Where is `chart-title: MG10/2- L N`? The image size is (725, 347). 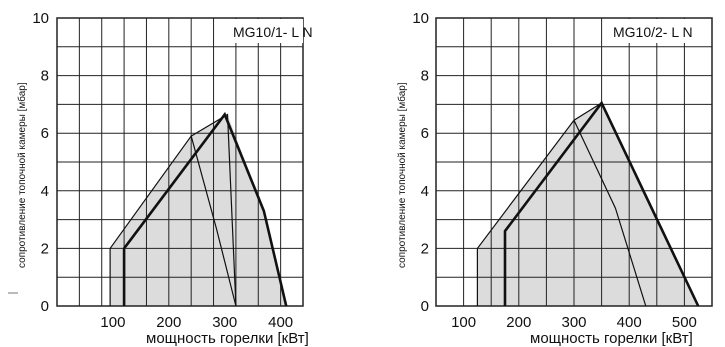
chart-title: MG10/2- L N is located at coordinates (653, 32).